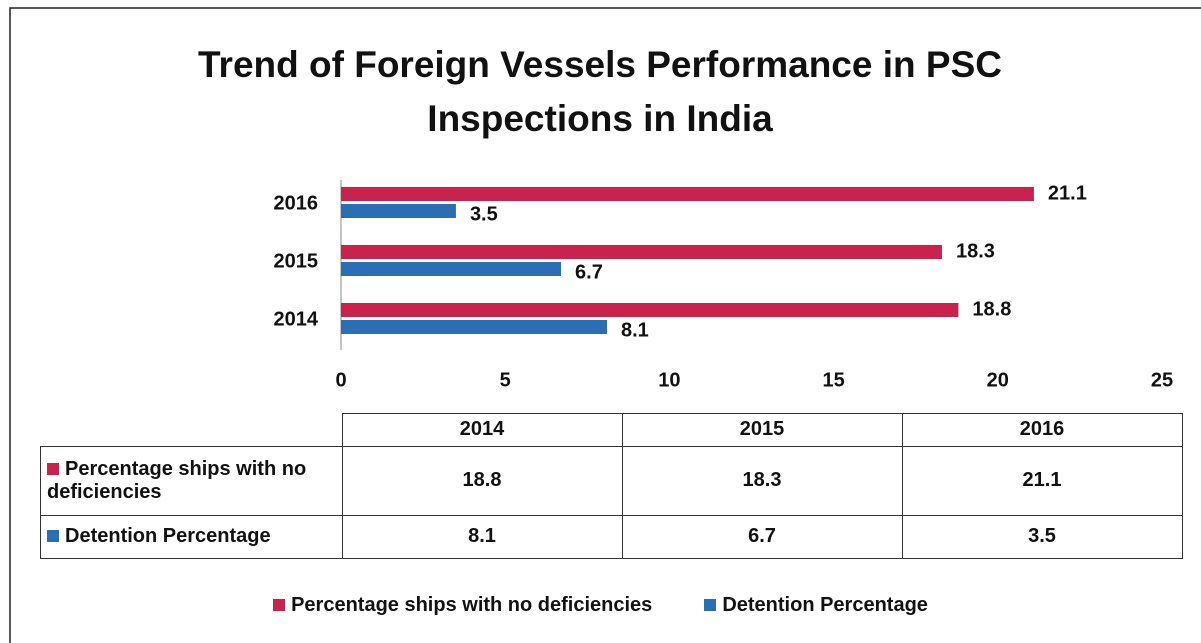 The height and width of the screenshot is (643, 1201). Describe the element at coordinates (472, 605) in the screenshot. I see `legend-label: Percentage ships with no deficiencies` at that location.